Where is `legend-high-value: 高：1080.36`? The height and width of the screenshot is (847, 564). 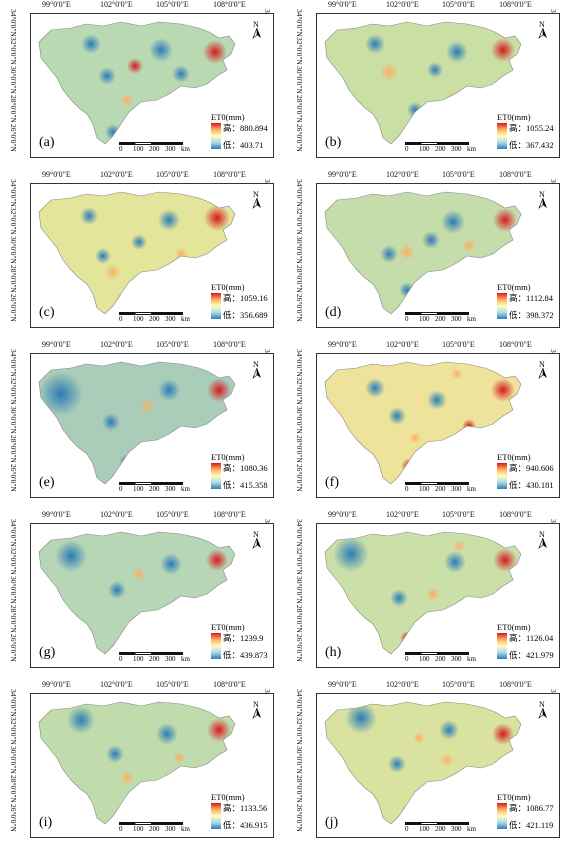 legend-high-value: 高：1080.36 is located at coordinates (245, 468).